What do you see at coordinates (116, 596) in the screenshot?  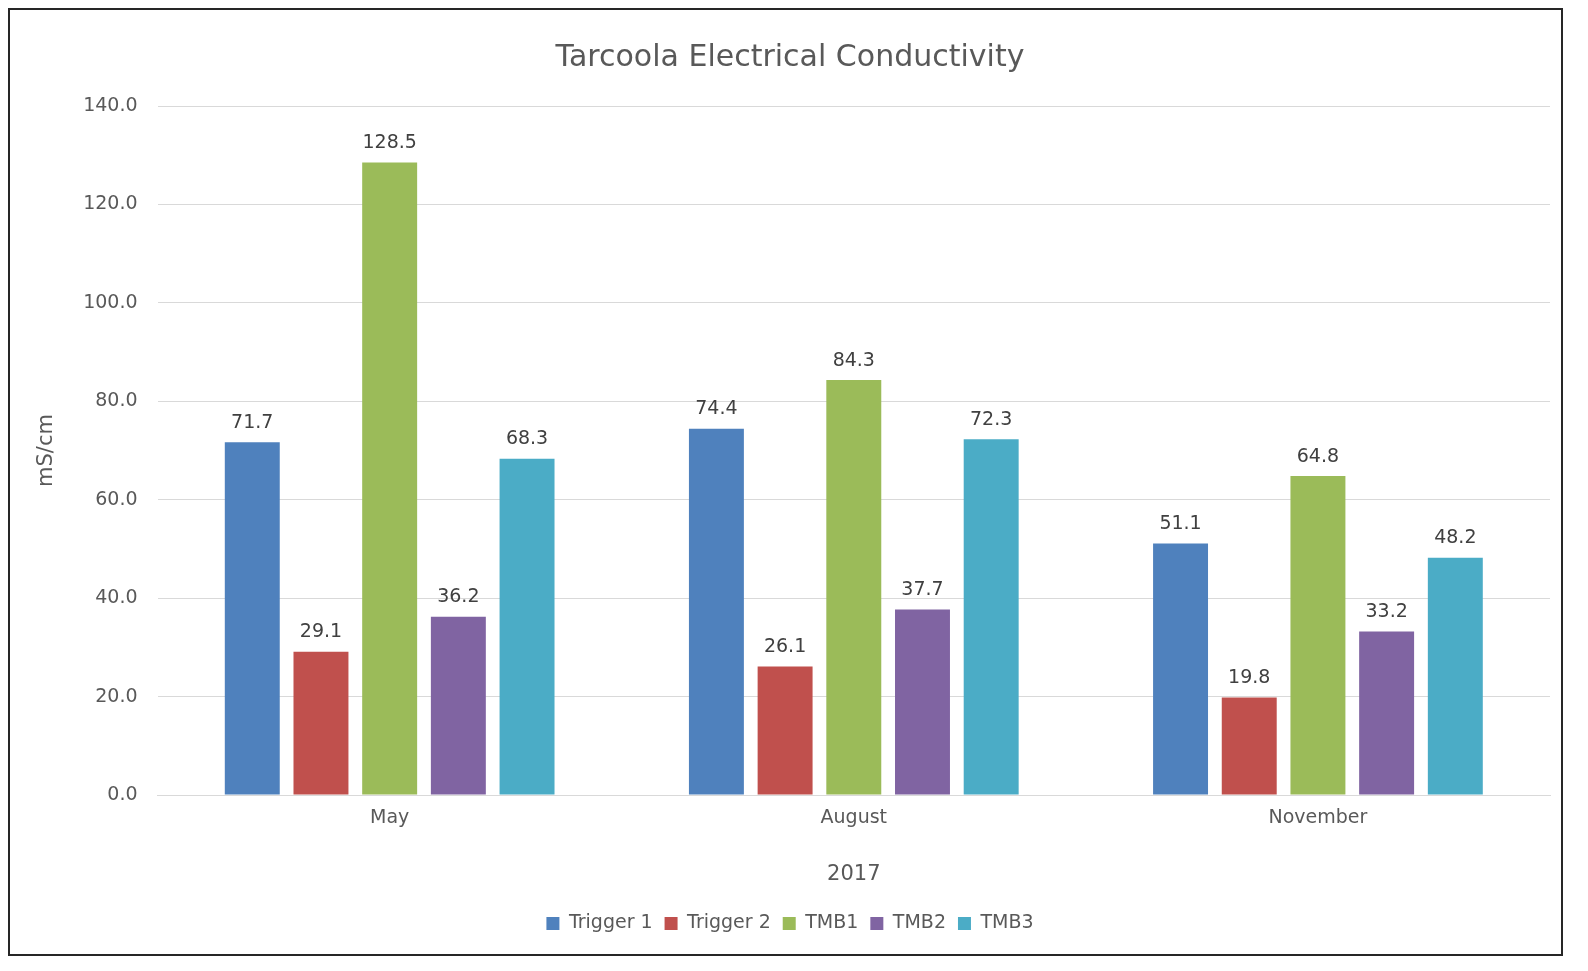 I see `y-tick-label: 40.0` at bounding box center [116, 596].